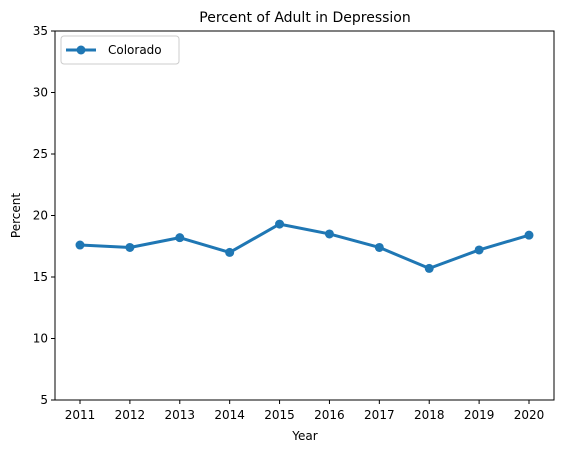  What do you see at coordinates (40, 31) in the screenshot?
I see `y-tick-label: 35` at bounding box center [40, 31].